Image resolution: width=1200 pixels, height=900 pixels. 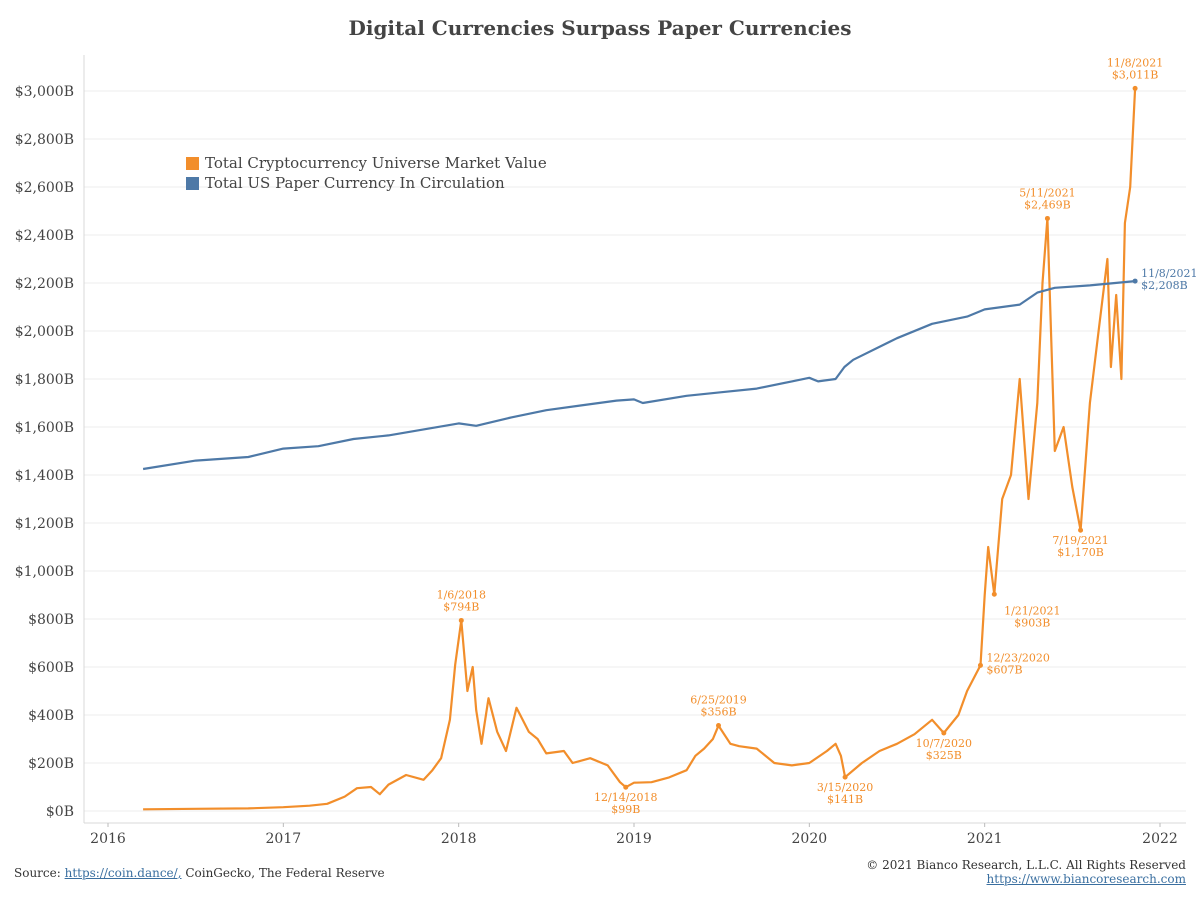 What do you see at coordinates (1032, 610) in the screenshot?
I see `annotation-date: 1/21/2021` at bounding box center [1032, 610].